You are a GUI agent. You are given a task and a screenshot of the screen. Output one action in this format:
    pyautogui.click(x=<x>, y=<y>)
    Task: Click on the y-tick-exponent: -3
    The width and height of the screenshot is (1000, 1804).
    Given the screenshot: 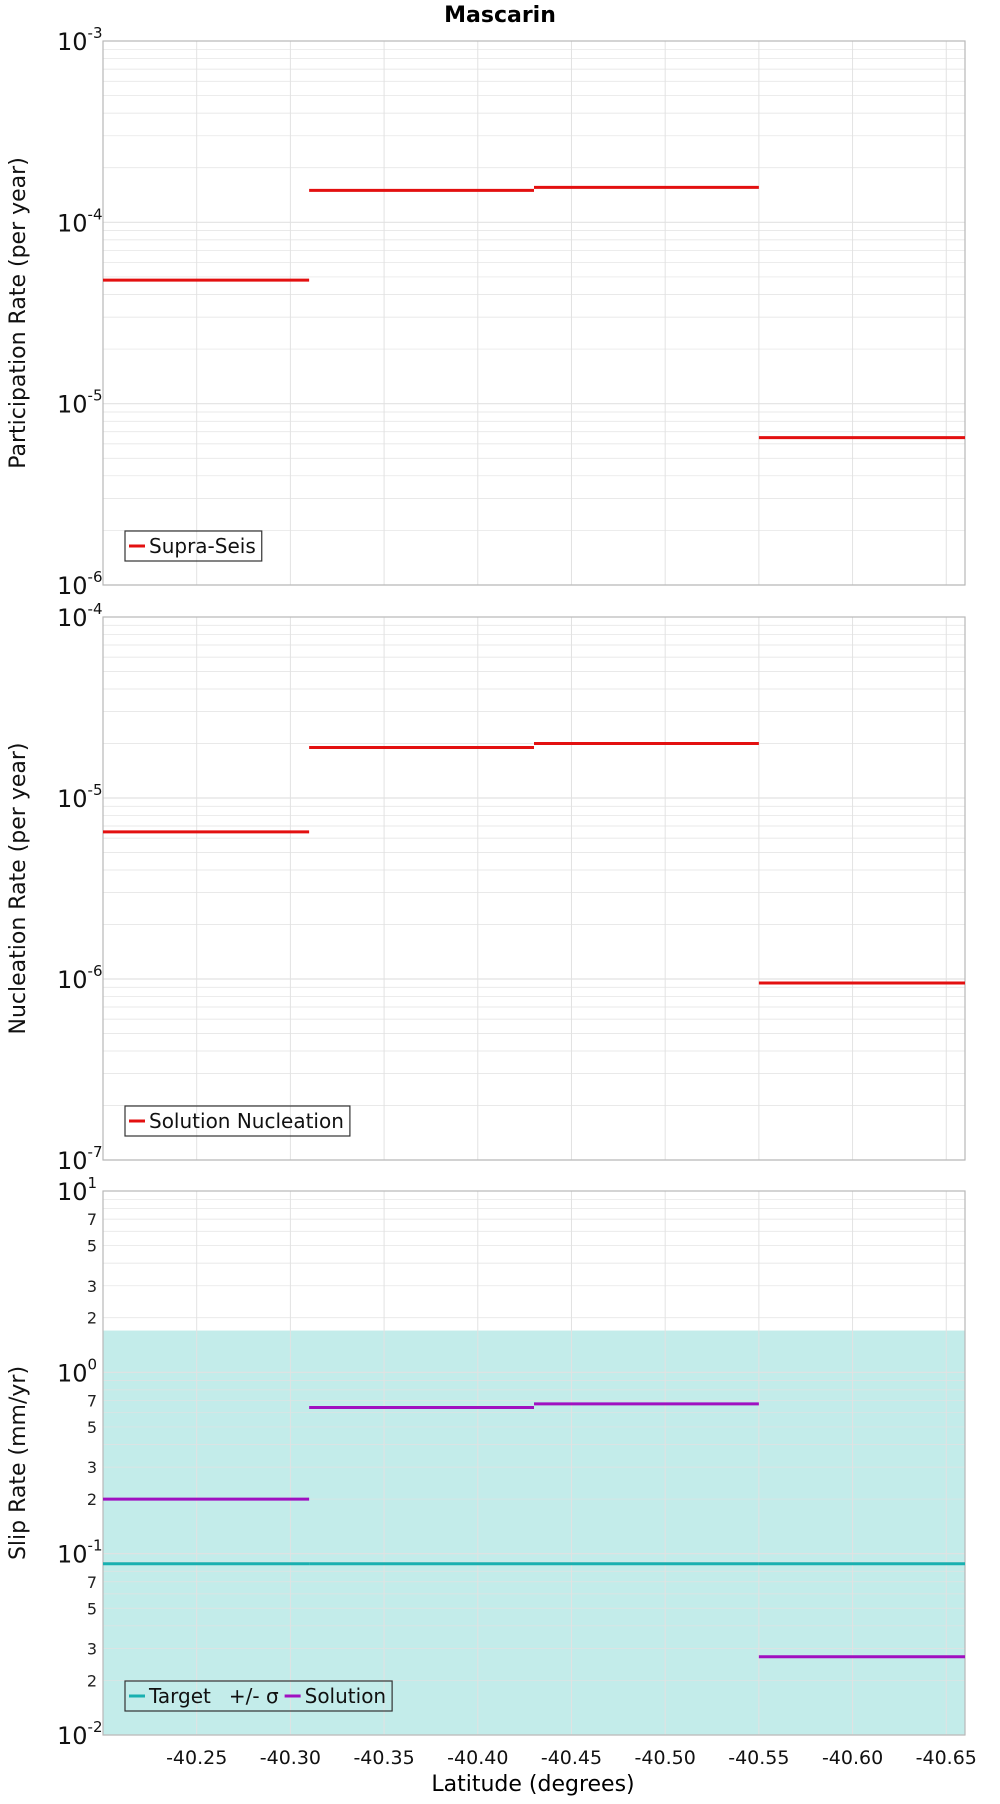 What is the action you would take?
    pyautogui.click(x=95, y=33)
    